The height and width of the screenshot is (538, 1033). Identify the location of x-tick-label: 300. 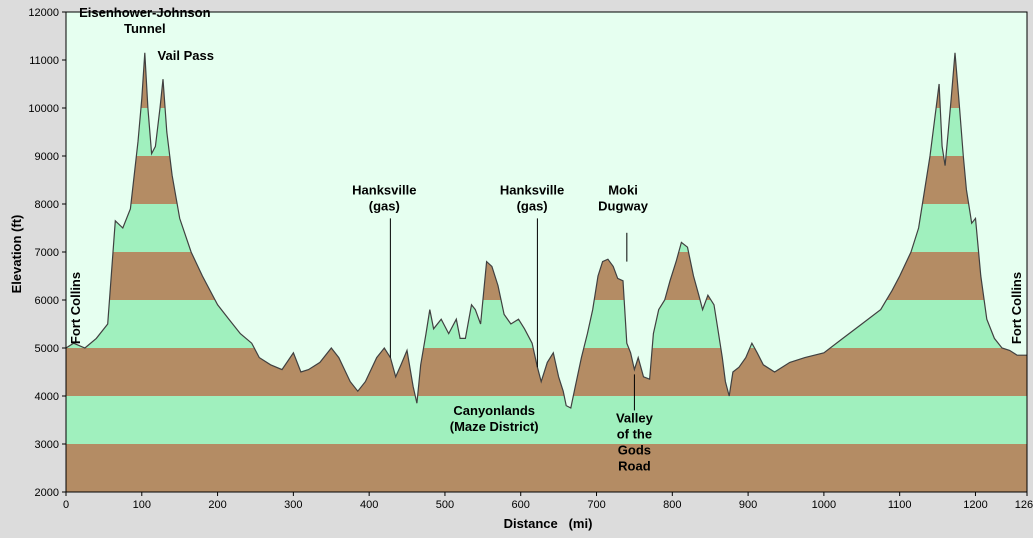
(293, 505).